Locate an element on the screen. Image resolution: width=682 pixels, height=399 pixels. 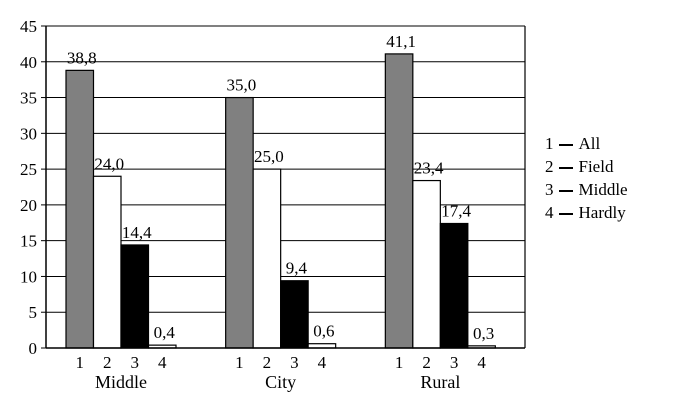
legend-item-all: 1 All is located at coordinates (586, 143).